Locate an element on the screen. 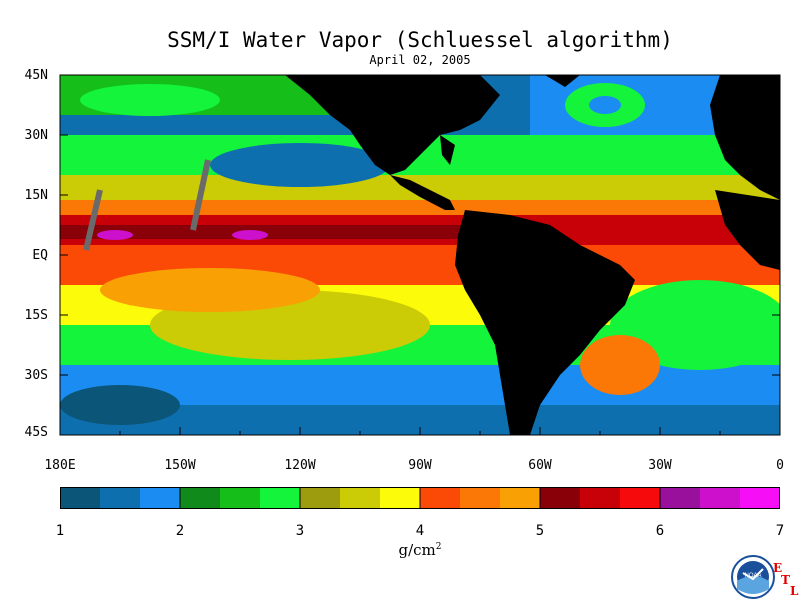  lat-label-30s: 30S is located at coordinates (36, 375).